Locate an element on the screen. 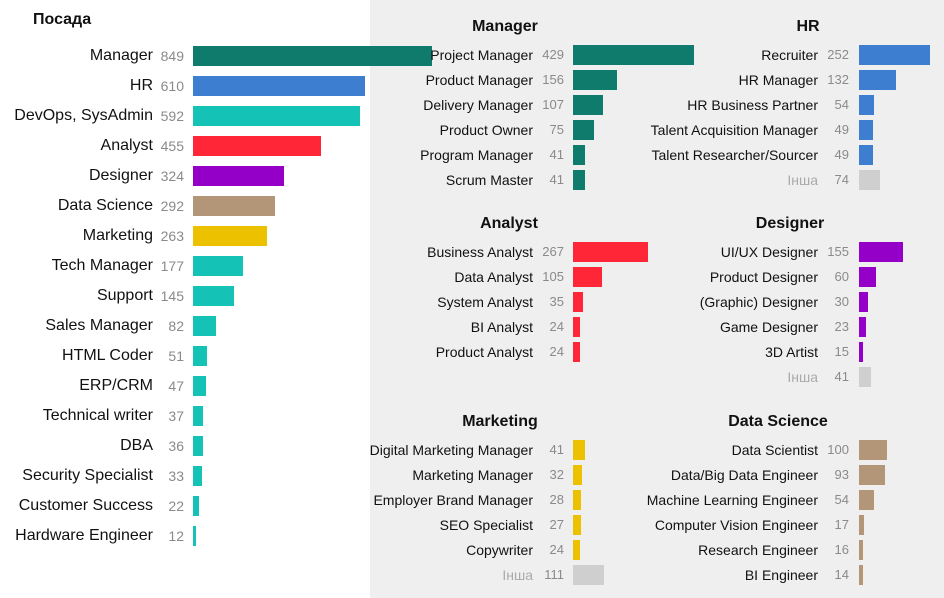  bar-value-data-science-research-engineer: 16 is located at coordinates (841, 549).